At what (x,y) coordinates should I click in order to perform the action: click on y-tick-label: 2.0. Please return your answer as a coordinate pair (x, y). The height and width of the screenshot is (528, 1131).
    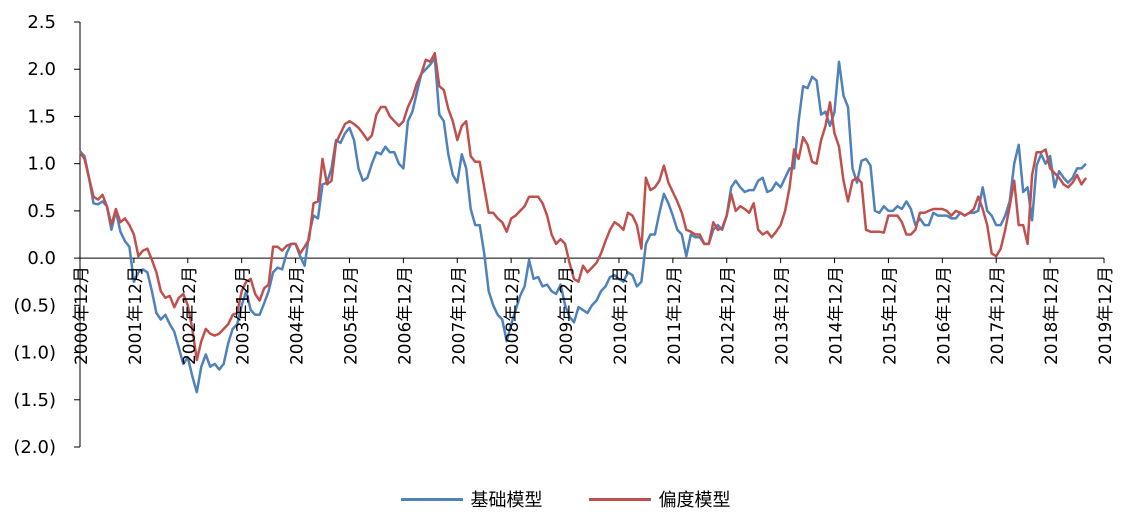
    Looking at the image, I should click on (41, 69).